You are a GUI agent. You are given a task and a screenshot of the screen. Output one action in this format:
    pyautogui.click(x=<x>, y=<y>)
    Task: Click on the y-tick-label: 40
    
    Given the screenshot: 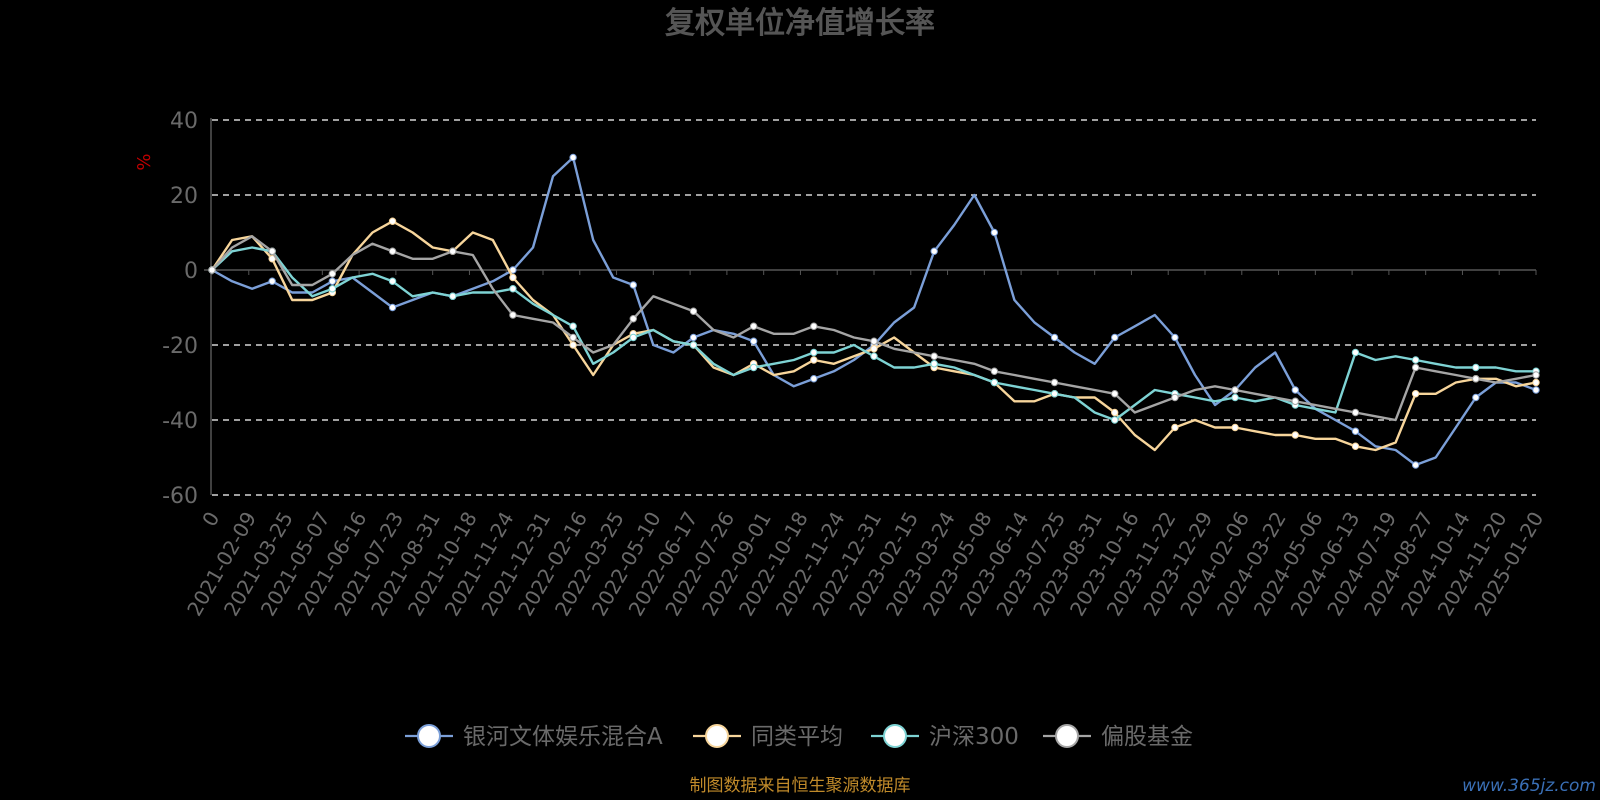 What is the action you would take?
    pyautogui.click(x=184, y=121)
    